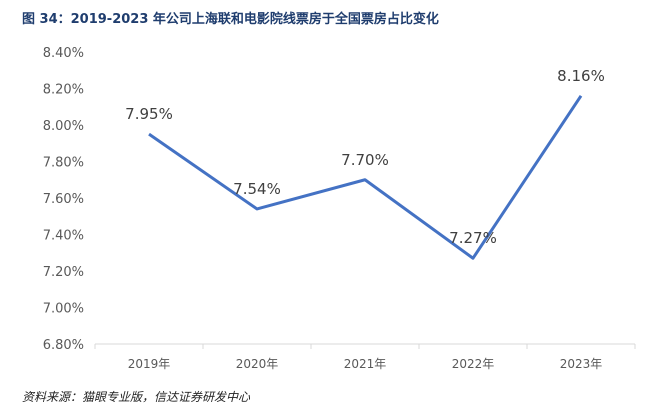 Image resolution: width=653 pixels, height=408 pixels. I want to click on y-tick-label: 7.40%, so click(63, 236).